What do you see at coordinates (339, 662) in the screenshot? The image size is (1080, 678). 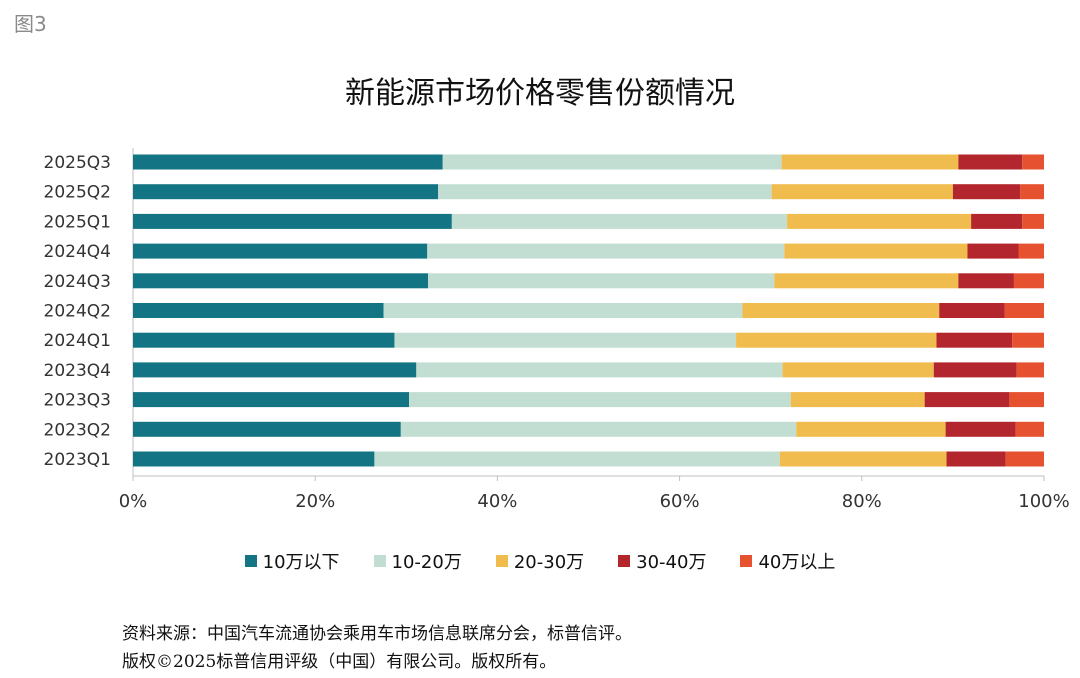 I see `copyright-line: 版权©2025标普信用评级（中国）有限公司。版权所有。` at bounding box center [339, 662].